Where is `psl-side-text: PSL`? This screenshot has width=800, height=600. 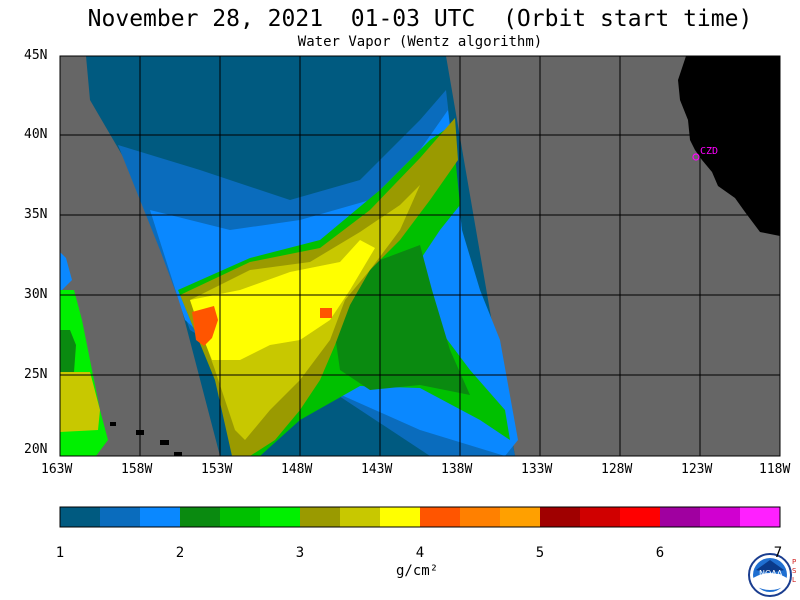
psl-side-text: PSL is located at coordinates (794, 571).